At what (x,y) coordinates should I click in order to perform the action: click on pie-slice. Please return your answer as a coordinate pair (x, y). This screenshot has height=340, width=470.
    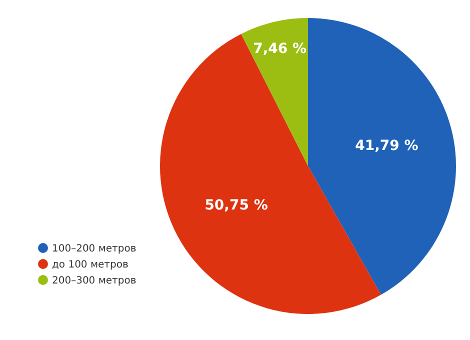
    Looking at the image, I should click on (274, 92).